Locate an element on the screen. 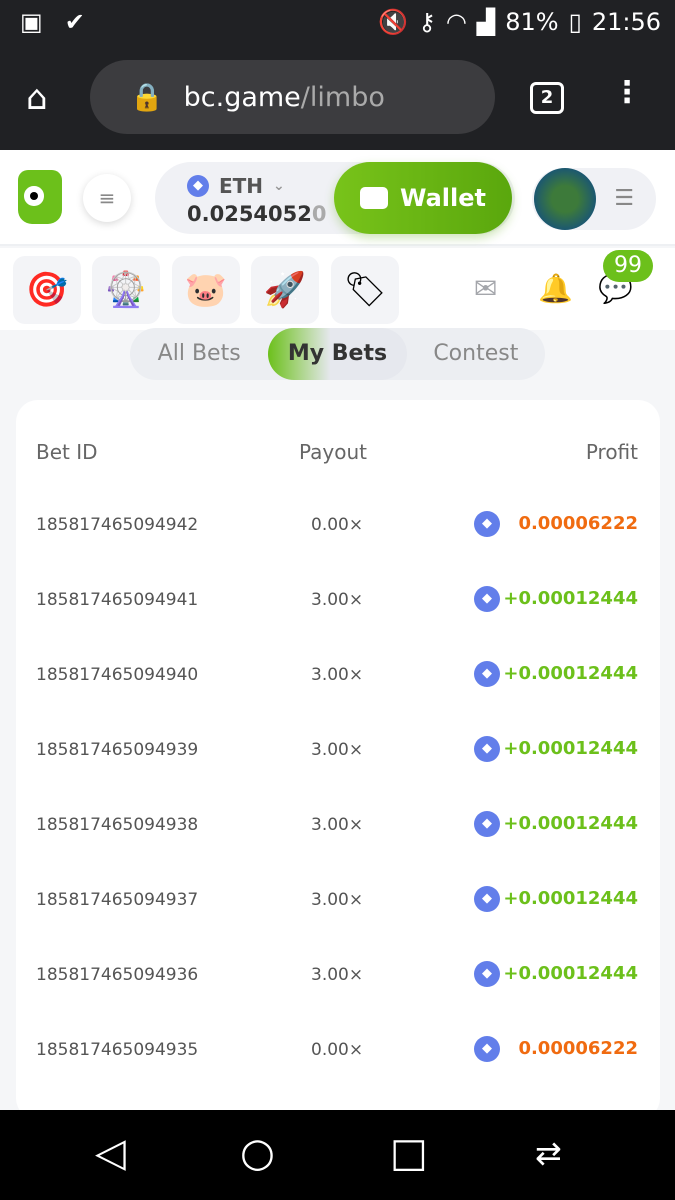 This screenshot has width=675, height=1200. user-menu: ☰ is located at coordinates (594, 199).